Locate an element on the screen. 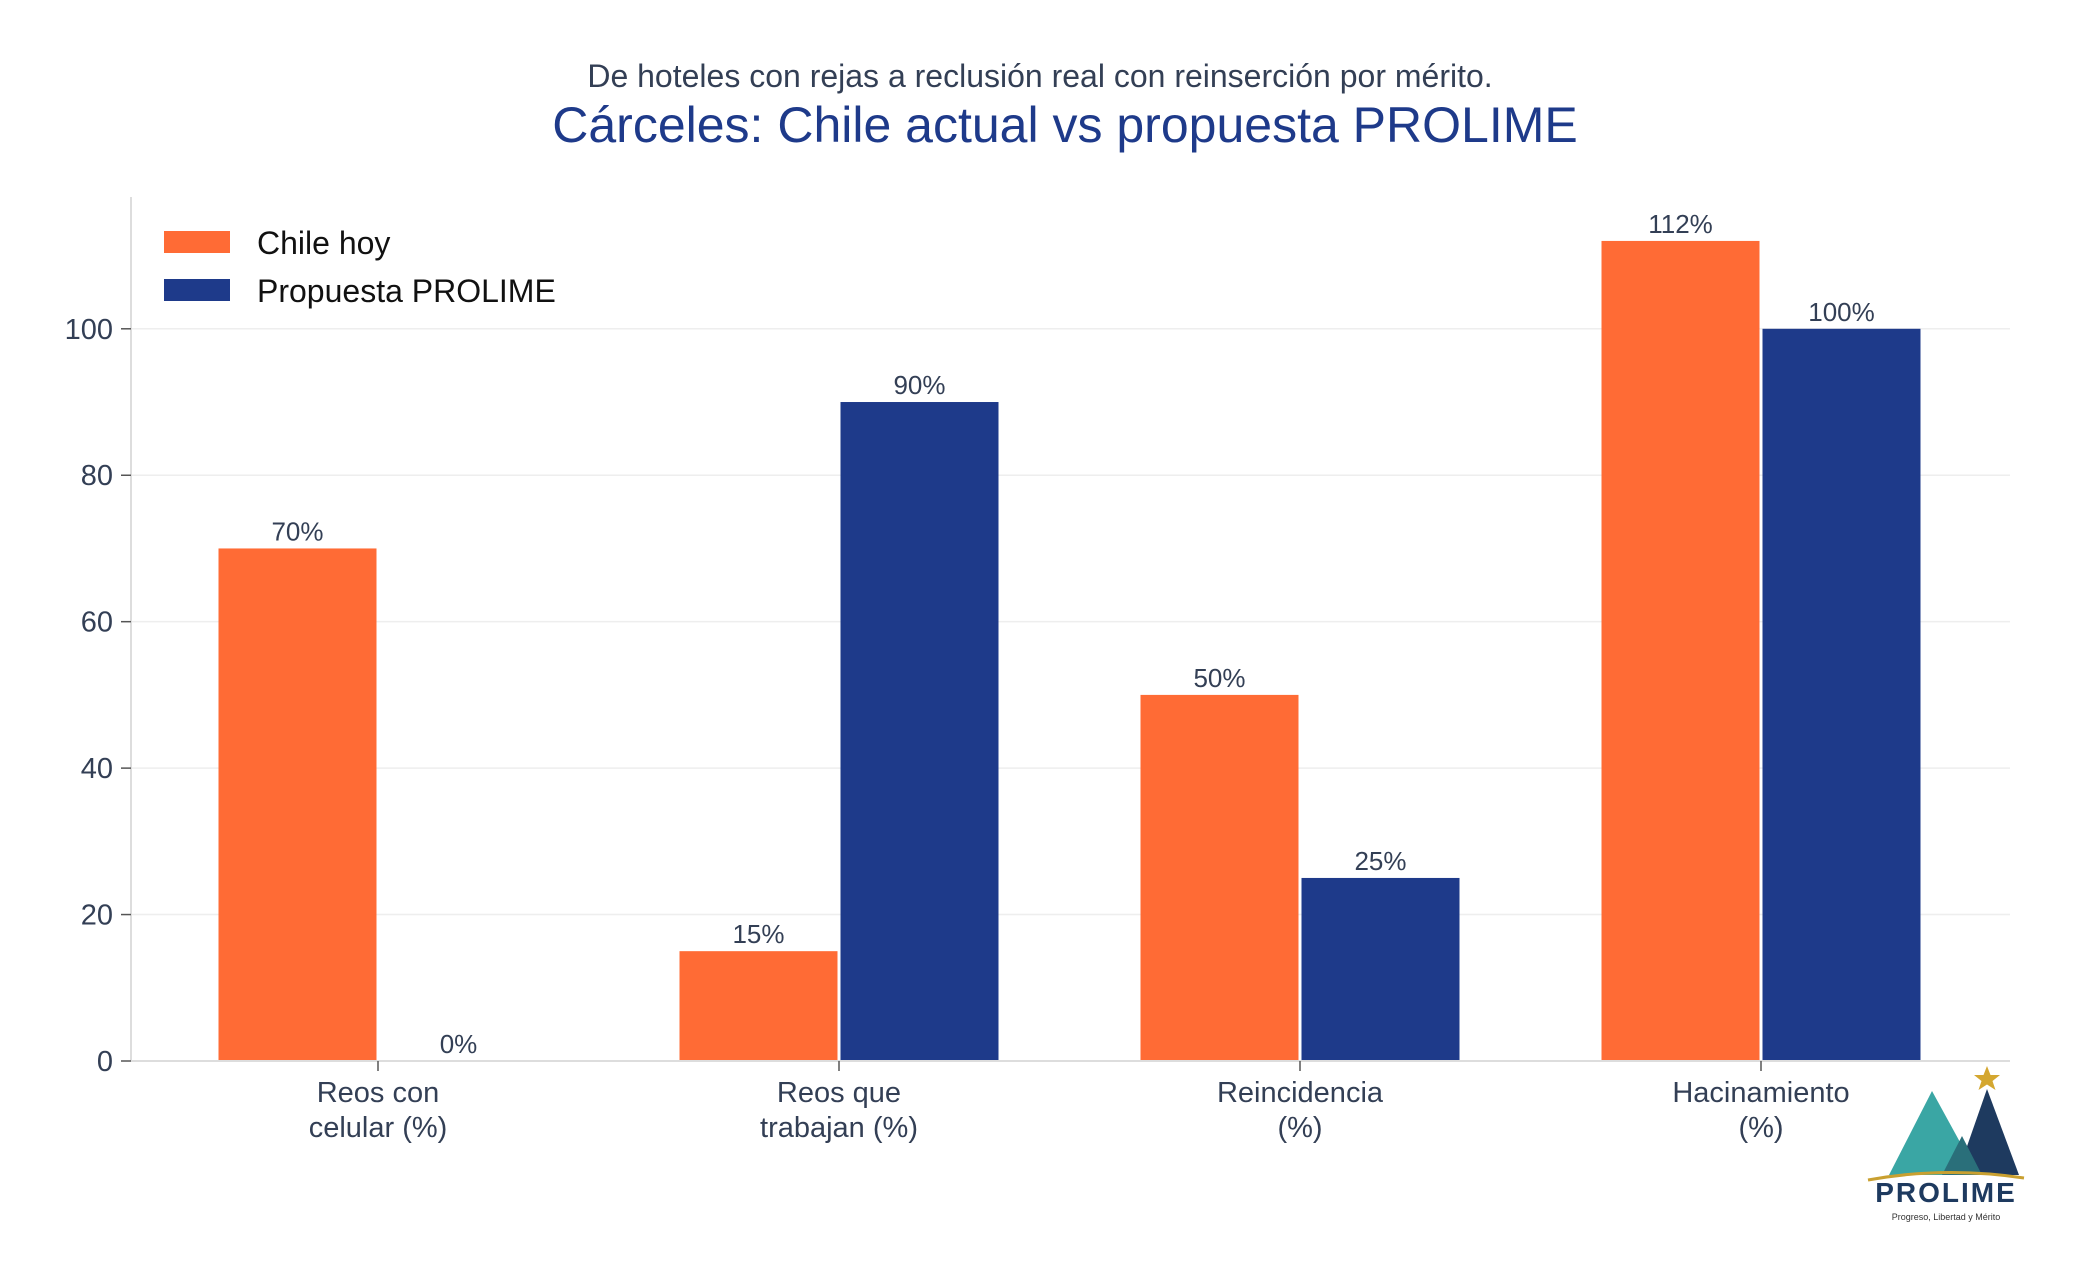 The height and width of the screenshot is (1286, 2081). logo-tagline: Progreso, Libertad y Mérito is located at coordinates (1946, 1217).